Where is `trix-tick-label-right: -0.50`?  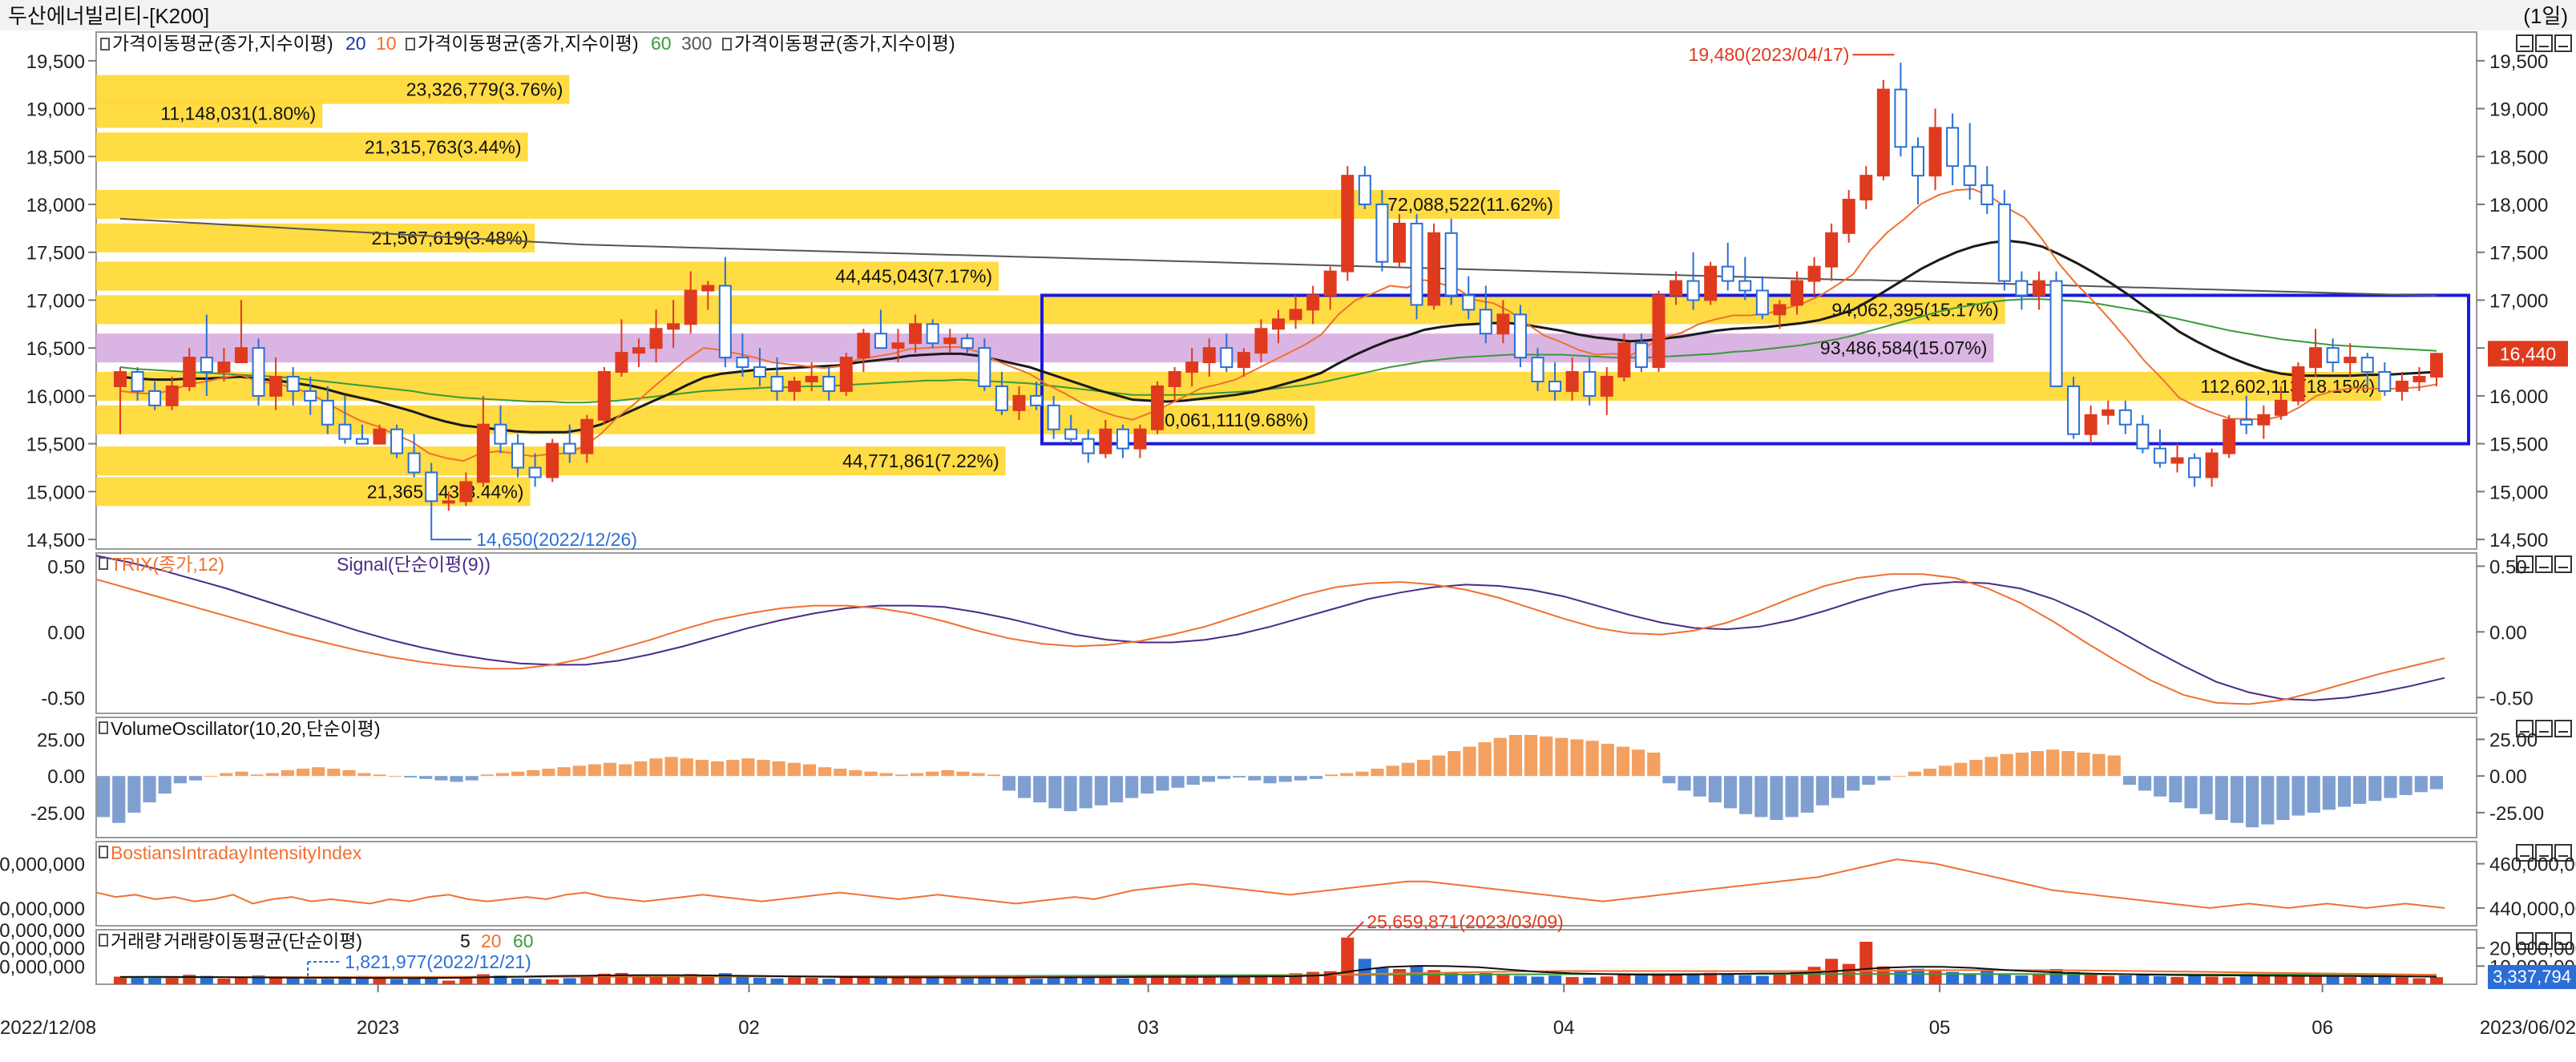
trix-tick-label-right: -0.50 is located at coordinates (2512, 698).